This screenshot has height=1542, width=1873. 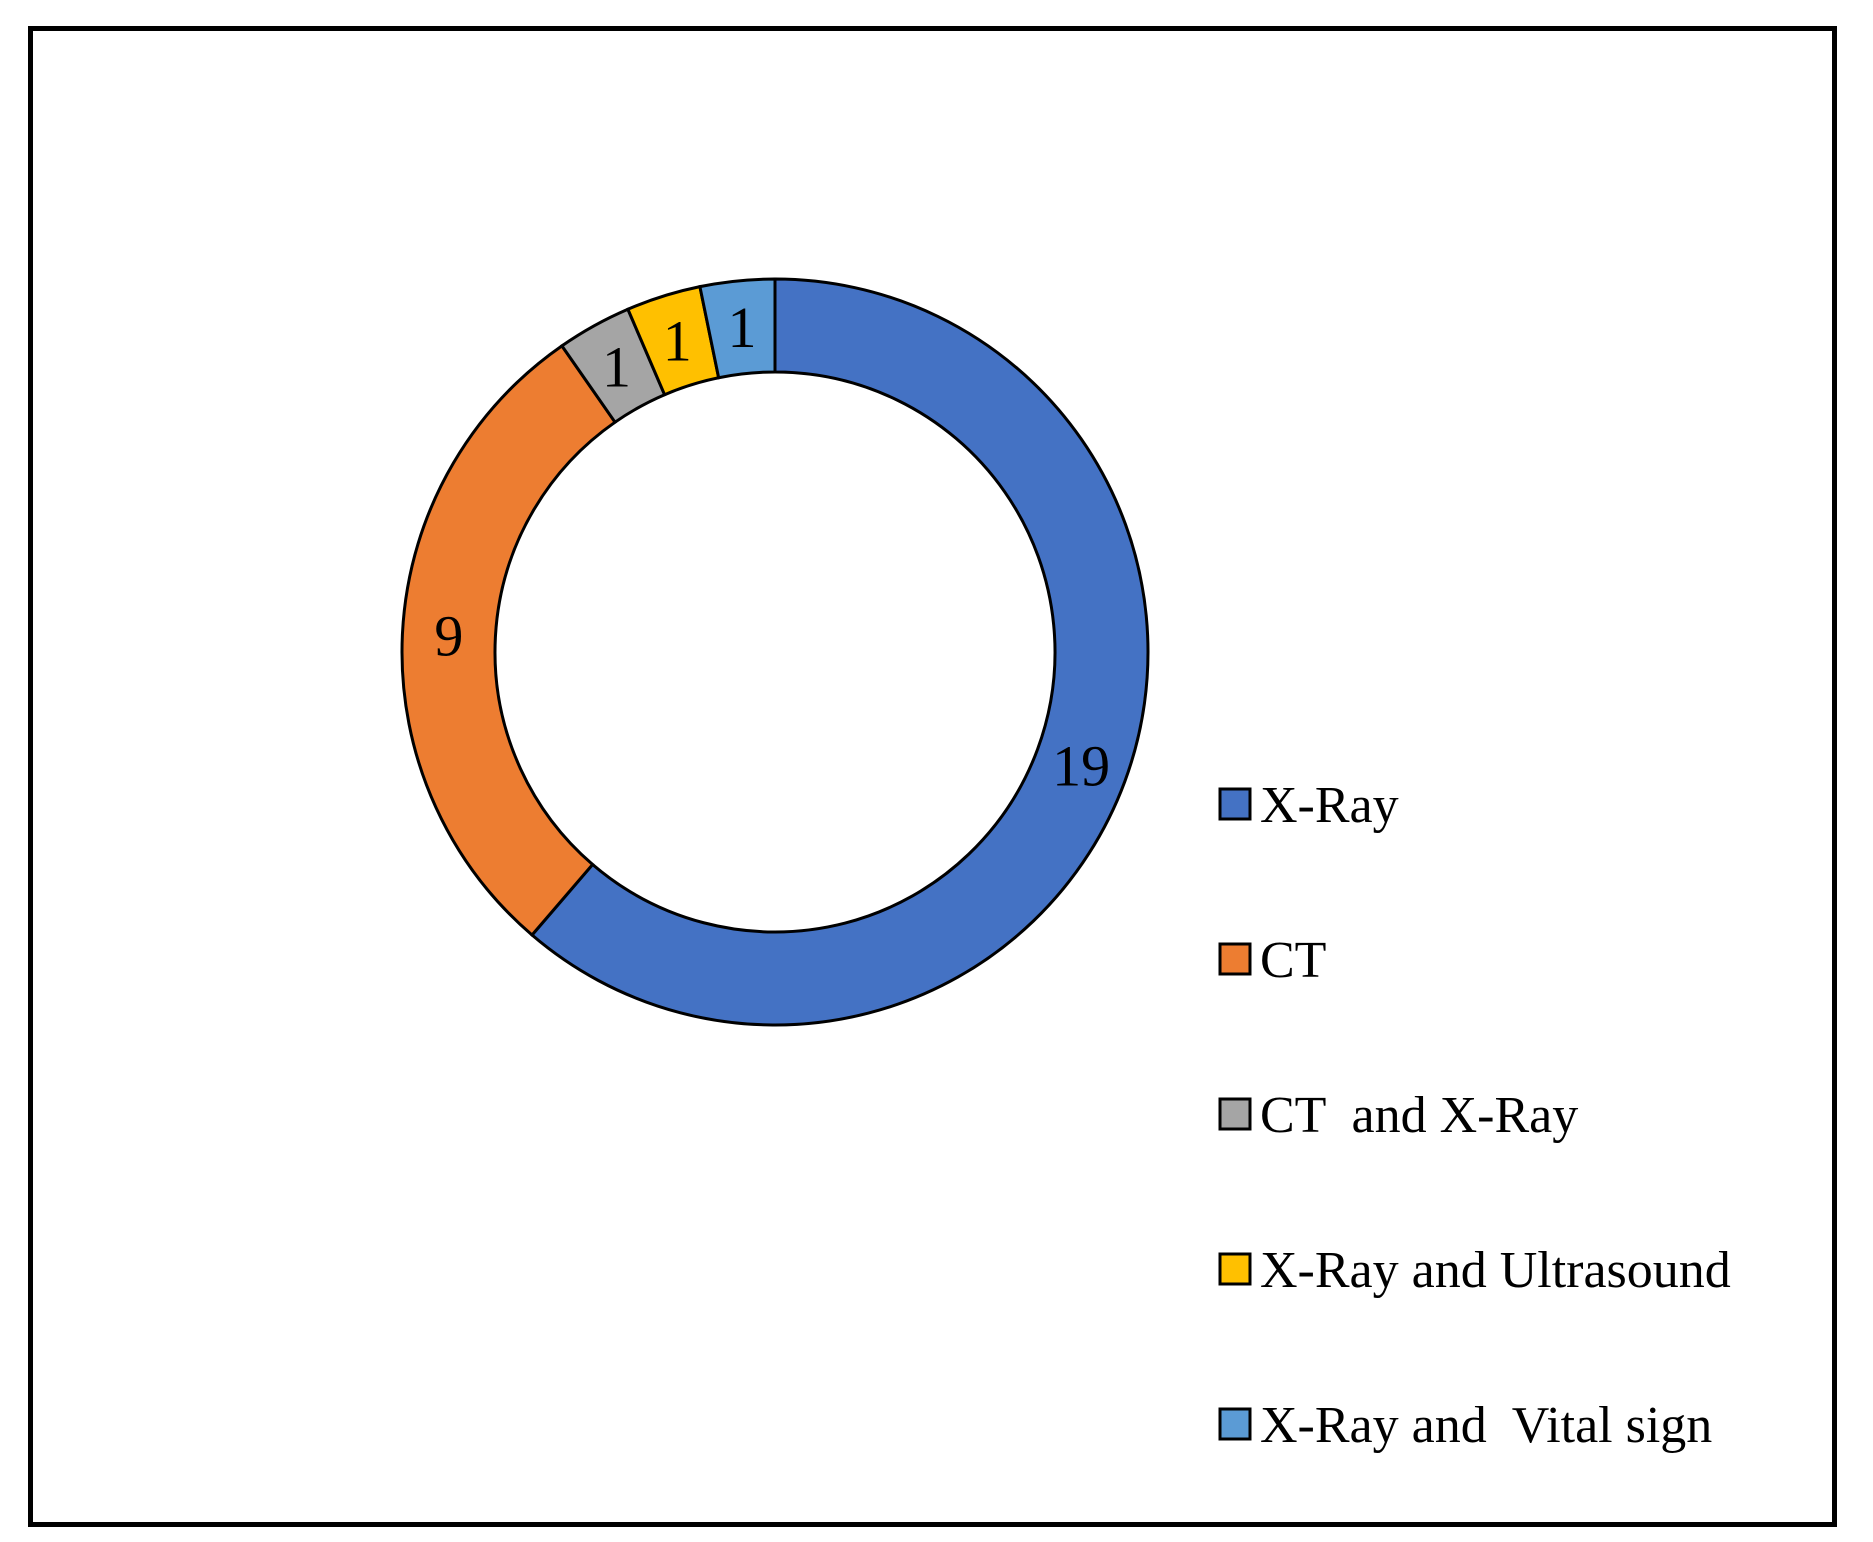 I want to click on data-label-1: 19, so click(x=1081, y=765).